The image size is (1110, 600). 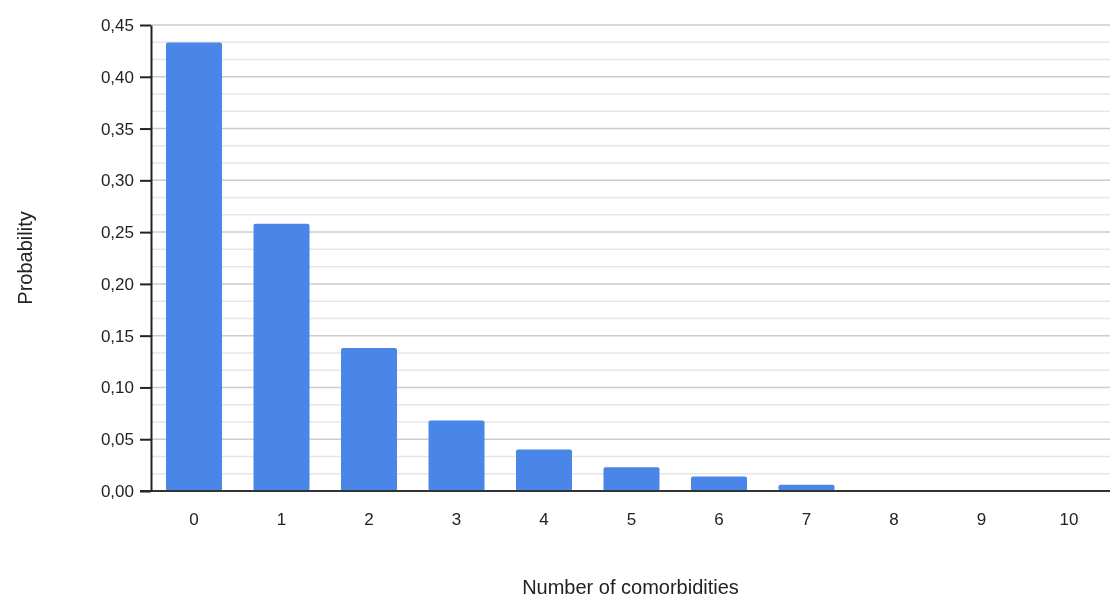 What do you see at coordinates (806, 519) in the screenshot?
I see `x-tick-label: 7` at bounding box center [806, 519].